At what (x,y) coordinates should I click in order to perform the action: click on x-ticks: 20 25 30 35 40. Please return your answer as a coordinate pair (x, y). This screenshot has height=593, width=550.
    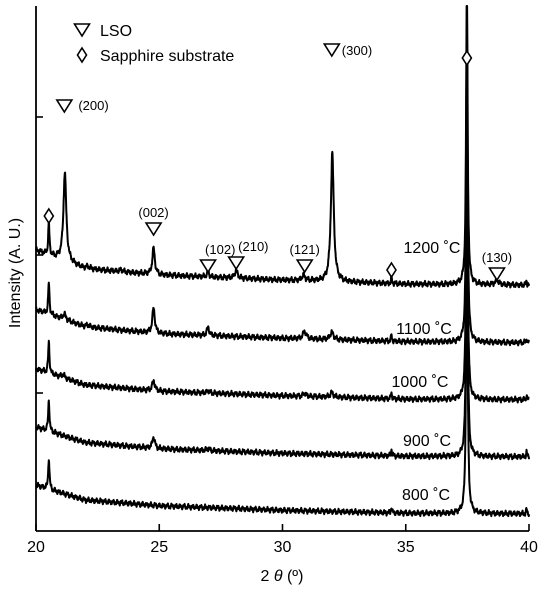
    Looking at the image, I should click on (282, 540).